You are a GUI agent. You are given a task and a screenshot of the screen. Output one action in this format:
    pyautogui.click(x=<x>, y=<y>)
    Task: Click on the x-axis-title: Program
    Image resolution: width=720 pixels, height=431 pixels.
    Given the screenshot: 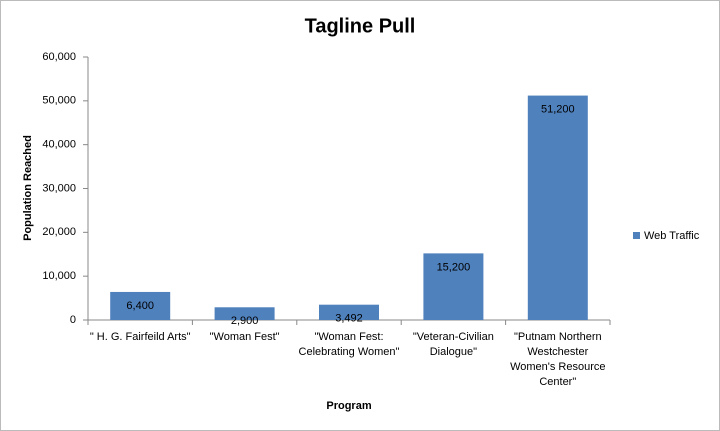 What is the action you would take?
    pyautogui.click(x=348, y=406)
    